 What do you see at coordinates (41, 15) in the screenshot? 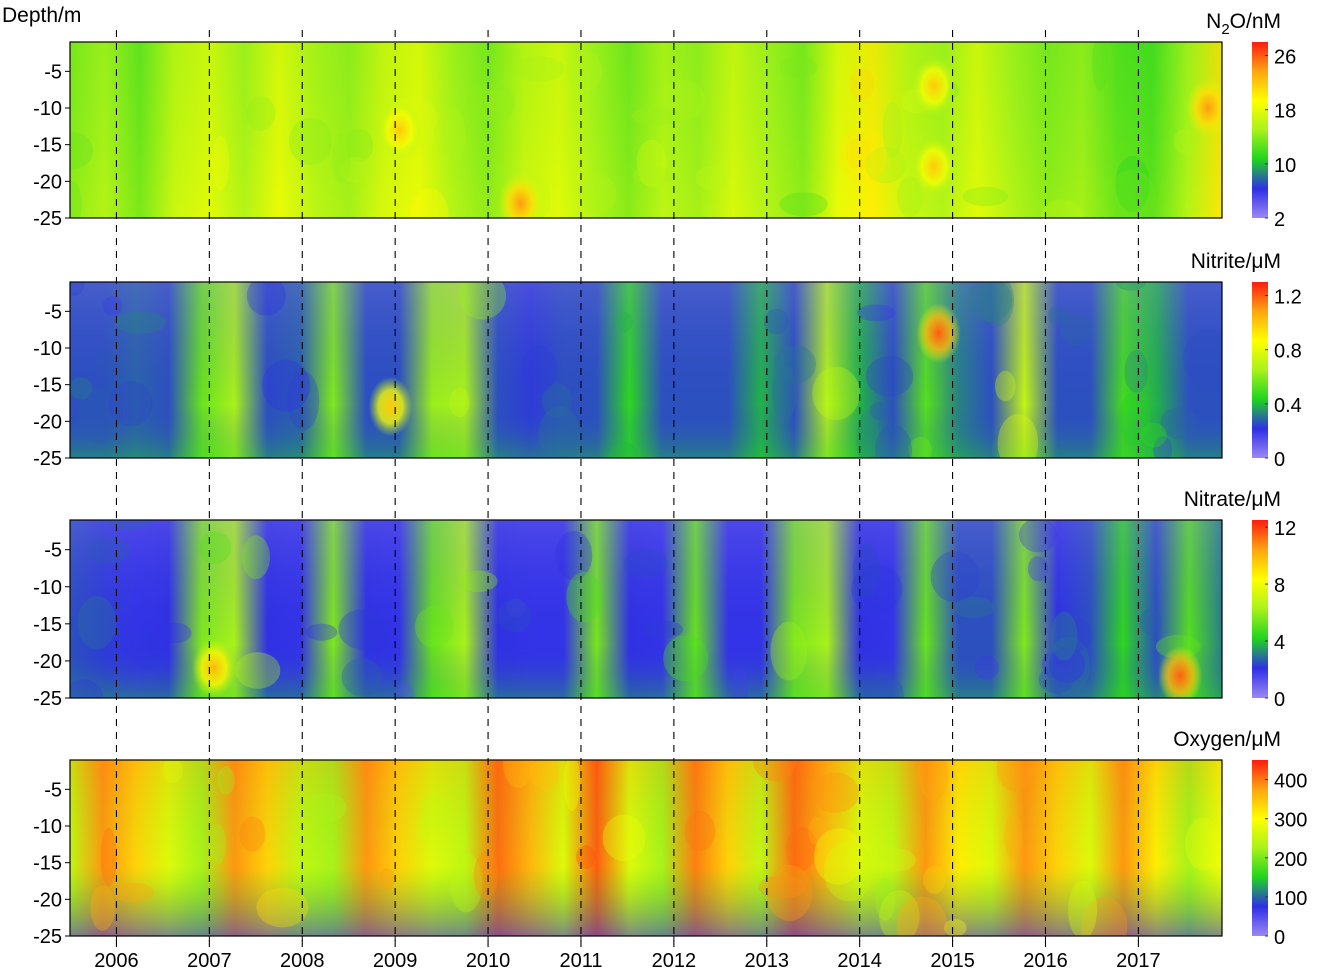
I see `y-axis-label: Depth/m` at bounding box center [41, 15].